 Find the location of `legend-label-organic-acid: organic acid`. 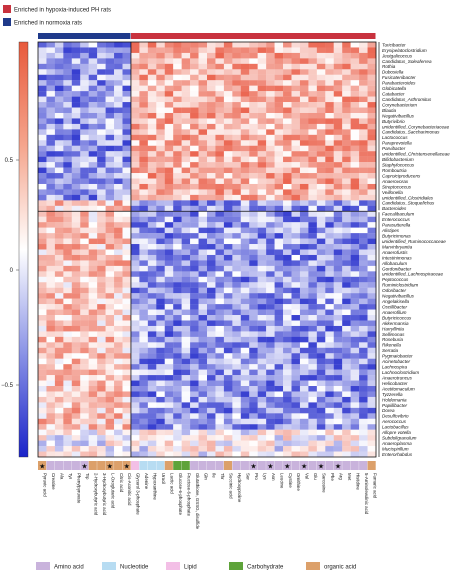

legend-label-organic-acid: organic acid is located at coordinates (340, 568).